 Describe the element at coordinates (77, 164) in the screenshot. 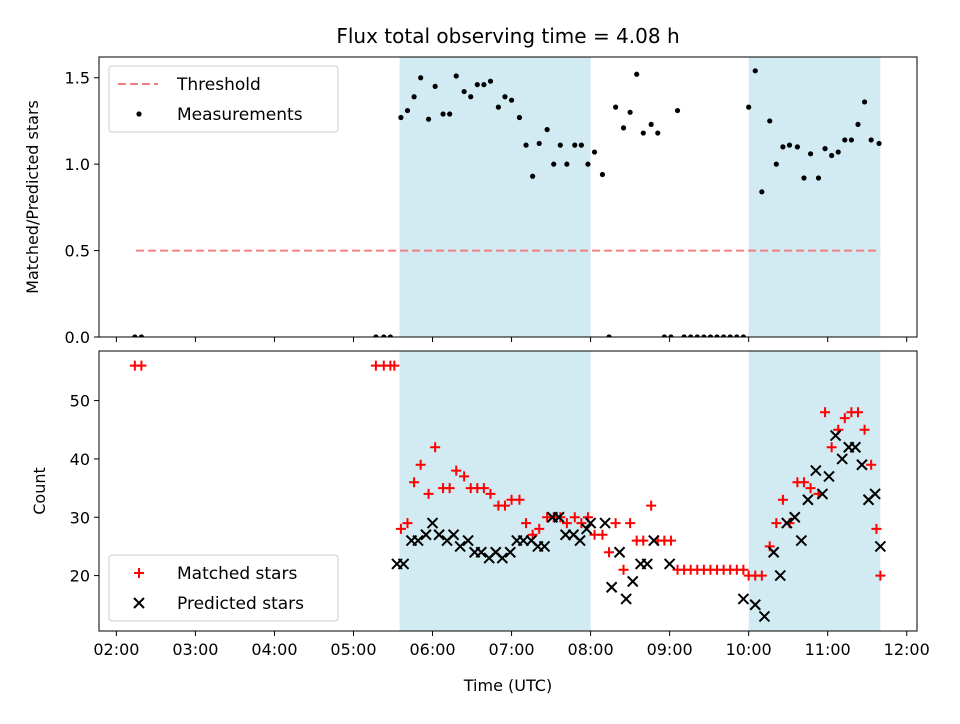

I see `y-tick-label: 1.0` at that location.